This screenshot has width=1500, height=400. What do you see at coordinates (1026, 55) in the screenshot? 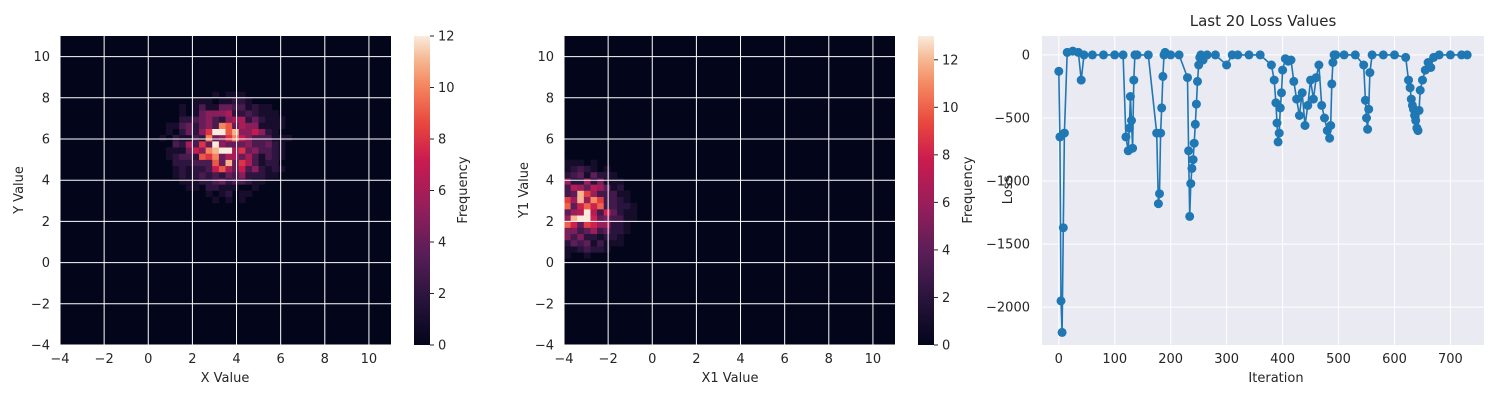
I see `y-tick-label: 0` at bounding box center [1026, 55].